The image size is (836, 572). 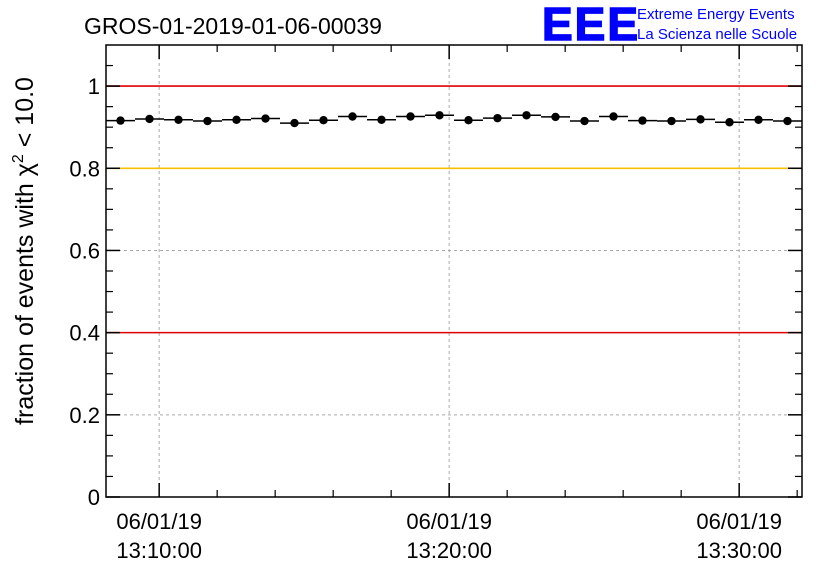 What do you see at coordinates (739, 550) in the screenshot?
I see `x-tick-label-time: 13:30:00` at bounding box center [739, 550].